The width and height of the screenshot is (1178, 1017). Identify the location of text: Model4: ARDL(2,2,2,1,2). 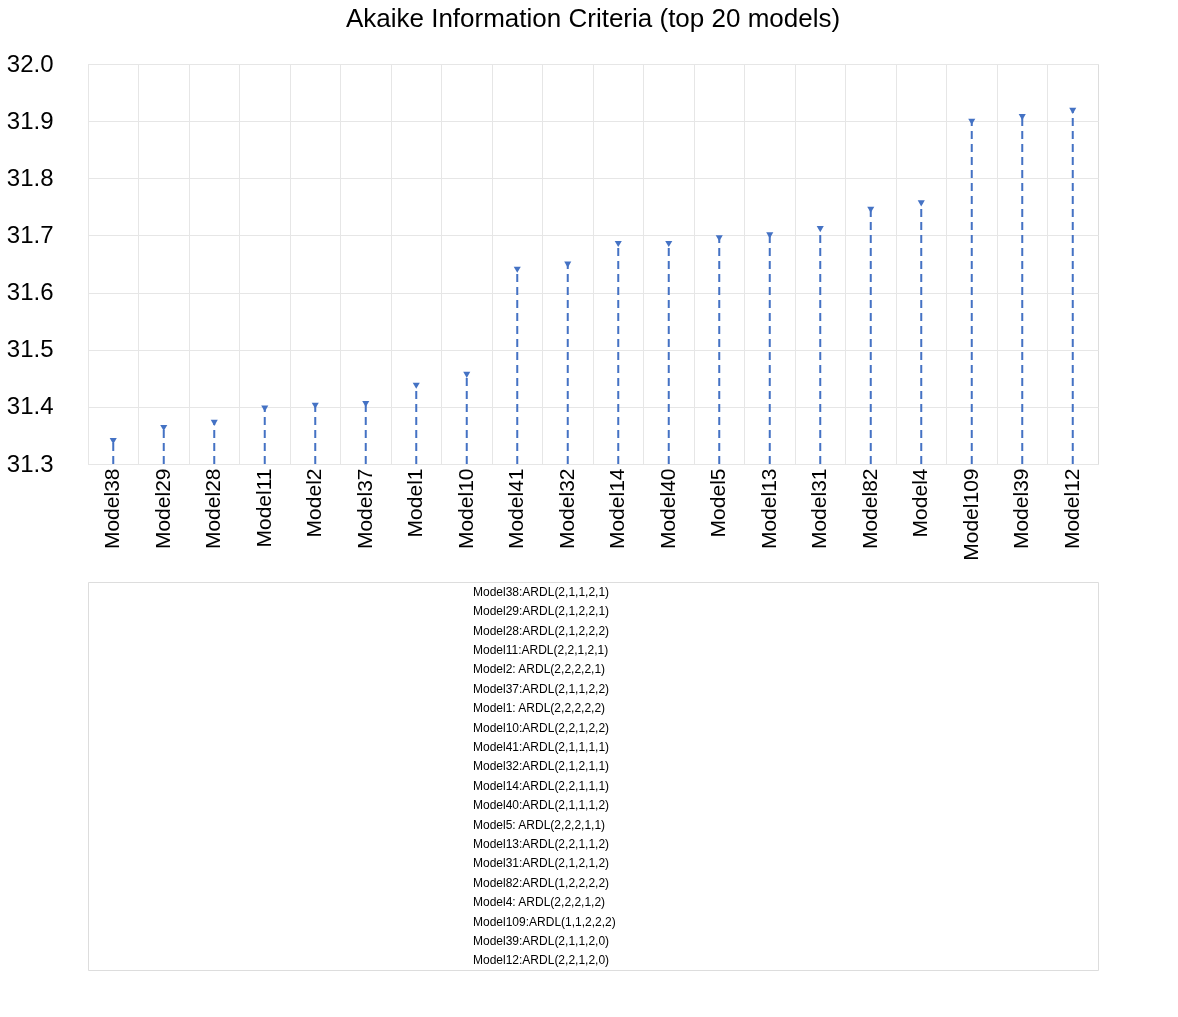
(539, 902).